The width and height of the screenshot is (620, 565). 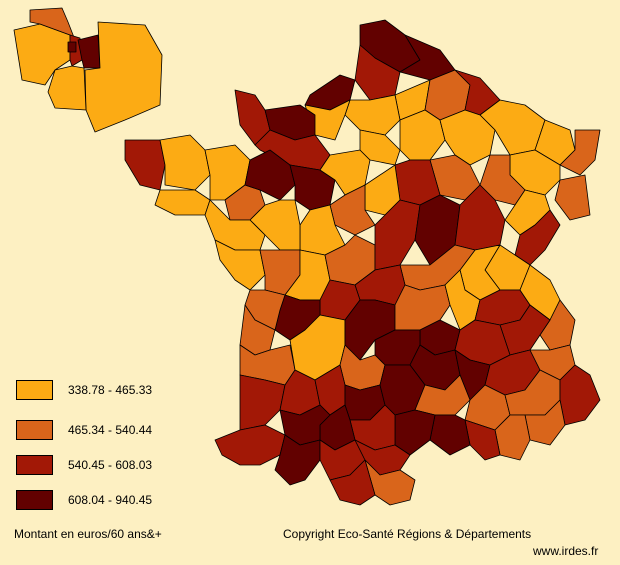 I want to click on legend-label: 608.04 - 940.45, so click(x=110, y=500).